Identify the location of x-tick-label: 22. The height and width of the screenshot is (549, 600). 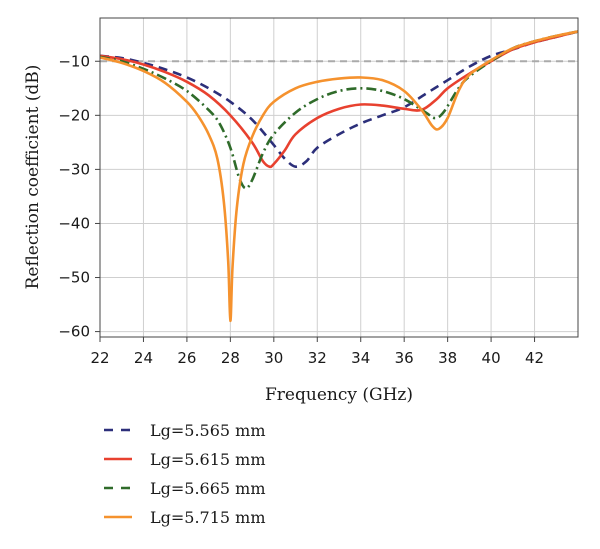
(99, 358).